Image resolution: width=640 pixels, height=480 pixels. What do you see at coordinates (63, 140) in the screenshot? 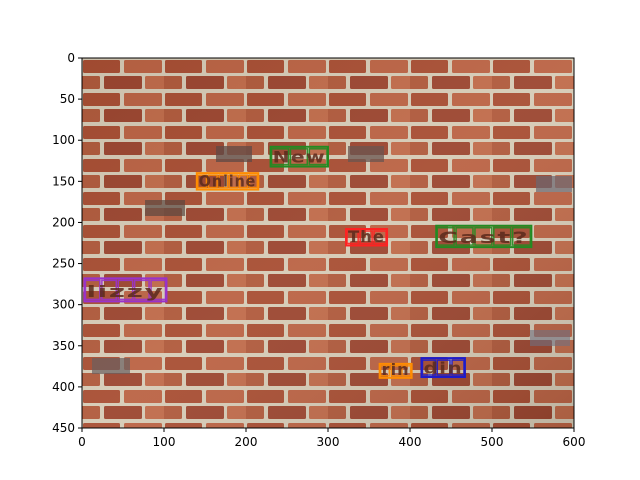
I see `y-tick-label: 100` at bounding box center [63, 140].